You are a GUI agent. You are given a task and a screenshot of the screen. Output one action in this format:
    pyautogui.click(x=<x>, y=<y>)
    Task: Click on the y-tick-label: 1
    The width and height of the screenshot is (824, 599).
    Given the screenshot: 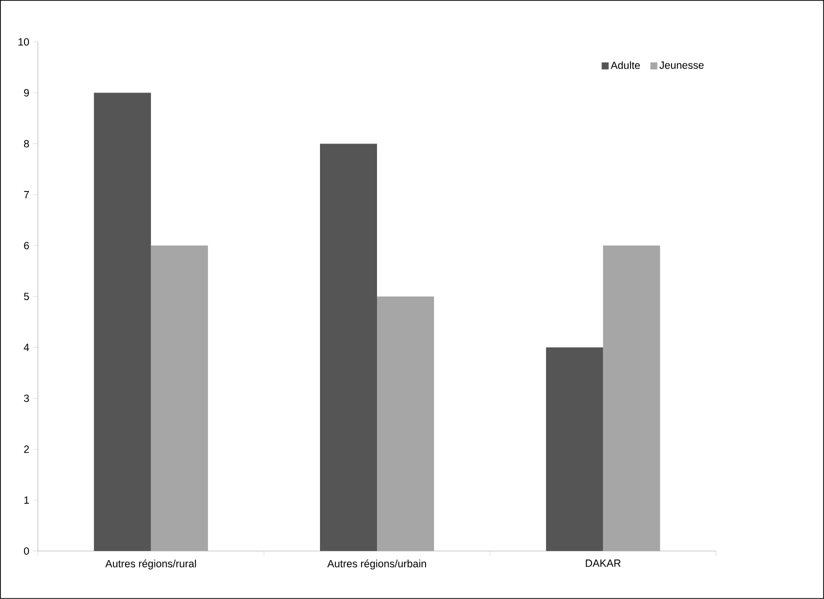 What is the action you would take?
    pyautogui.click(x=26, y=500)
    